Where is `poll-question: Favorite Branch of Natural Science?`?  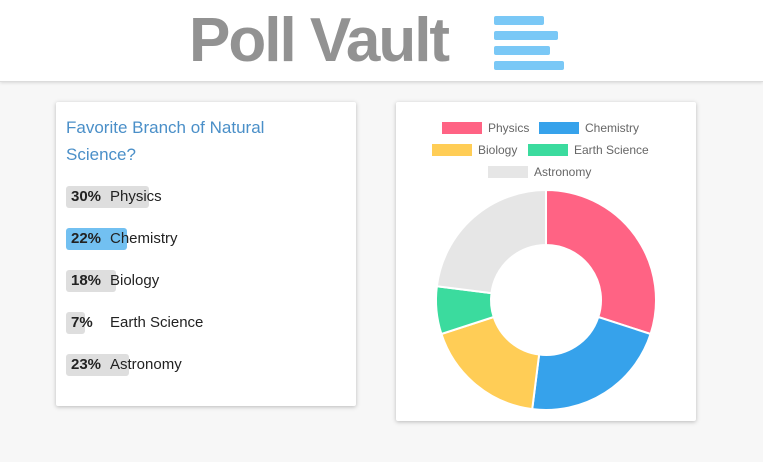
poll-question: Favorite Branch of Natural Science? is located at coordinates (165, 141).